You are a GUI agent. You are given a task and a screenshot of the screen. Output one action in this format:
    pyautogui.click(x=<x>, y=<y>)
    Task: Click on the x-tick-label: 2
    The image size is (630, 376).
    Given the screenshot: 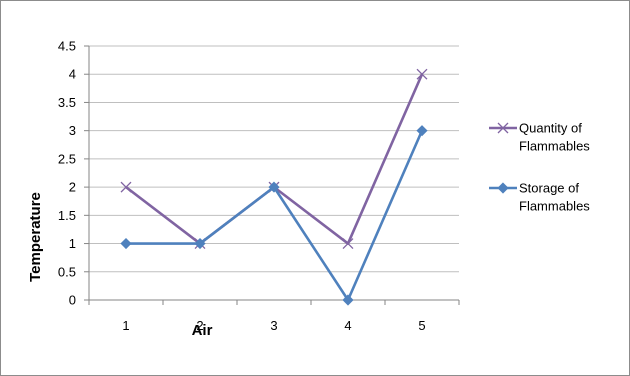 What is the action you would take?
    pyautogui.click(x=199, y=325)
    